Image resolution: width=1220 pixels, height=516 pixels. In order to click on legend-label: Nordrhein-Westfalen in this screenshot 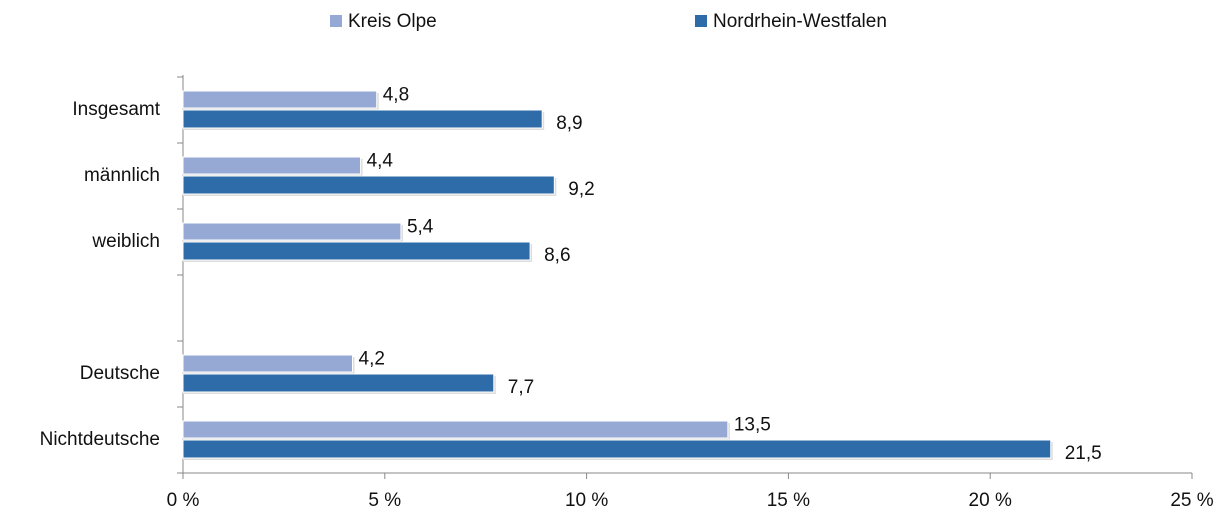, I will do `click(800, 21)`.